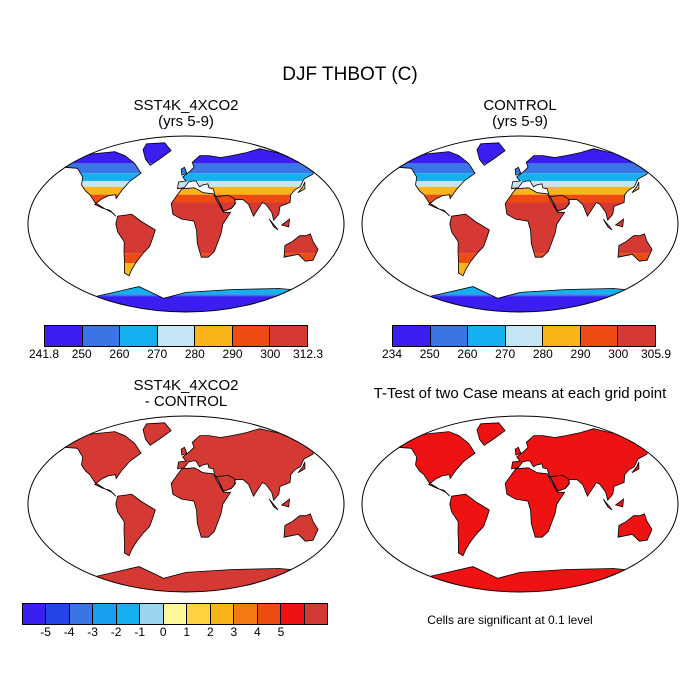  Describe the element at coordinates (44, 354) in the screenshot. I see `colorbar-tick-label: 241.8` at that location.